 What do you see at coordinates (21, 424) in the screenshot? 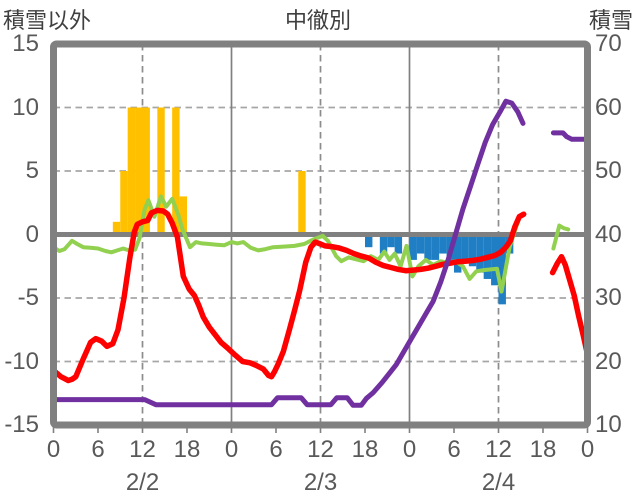
I see `left-axis-tick-label: -15` at bounding box center [21, 424].